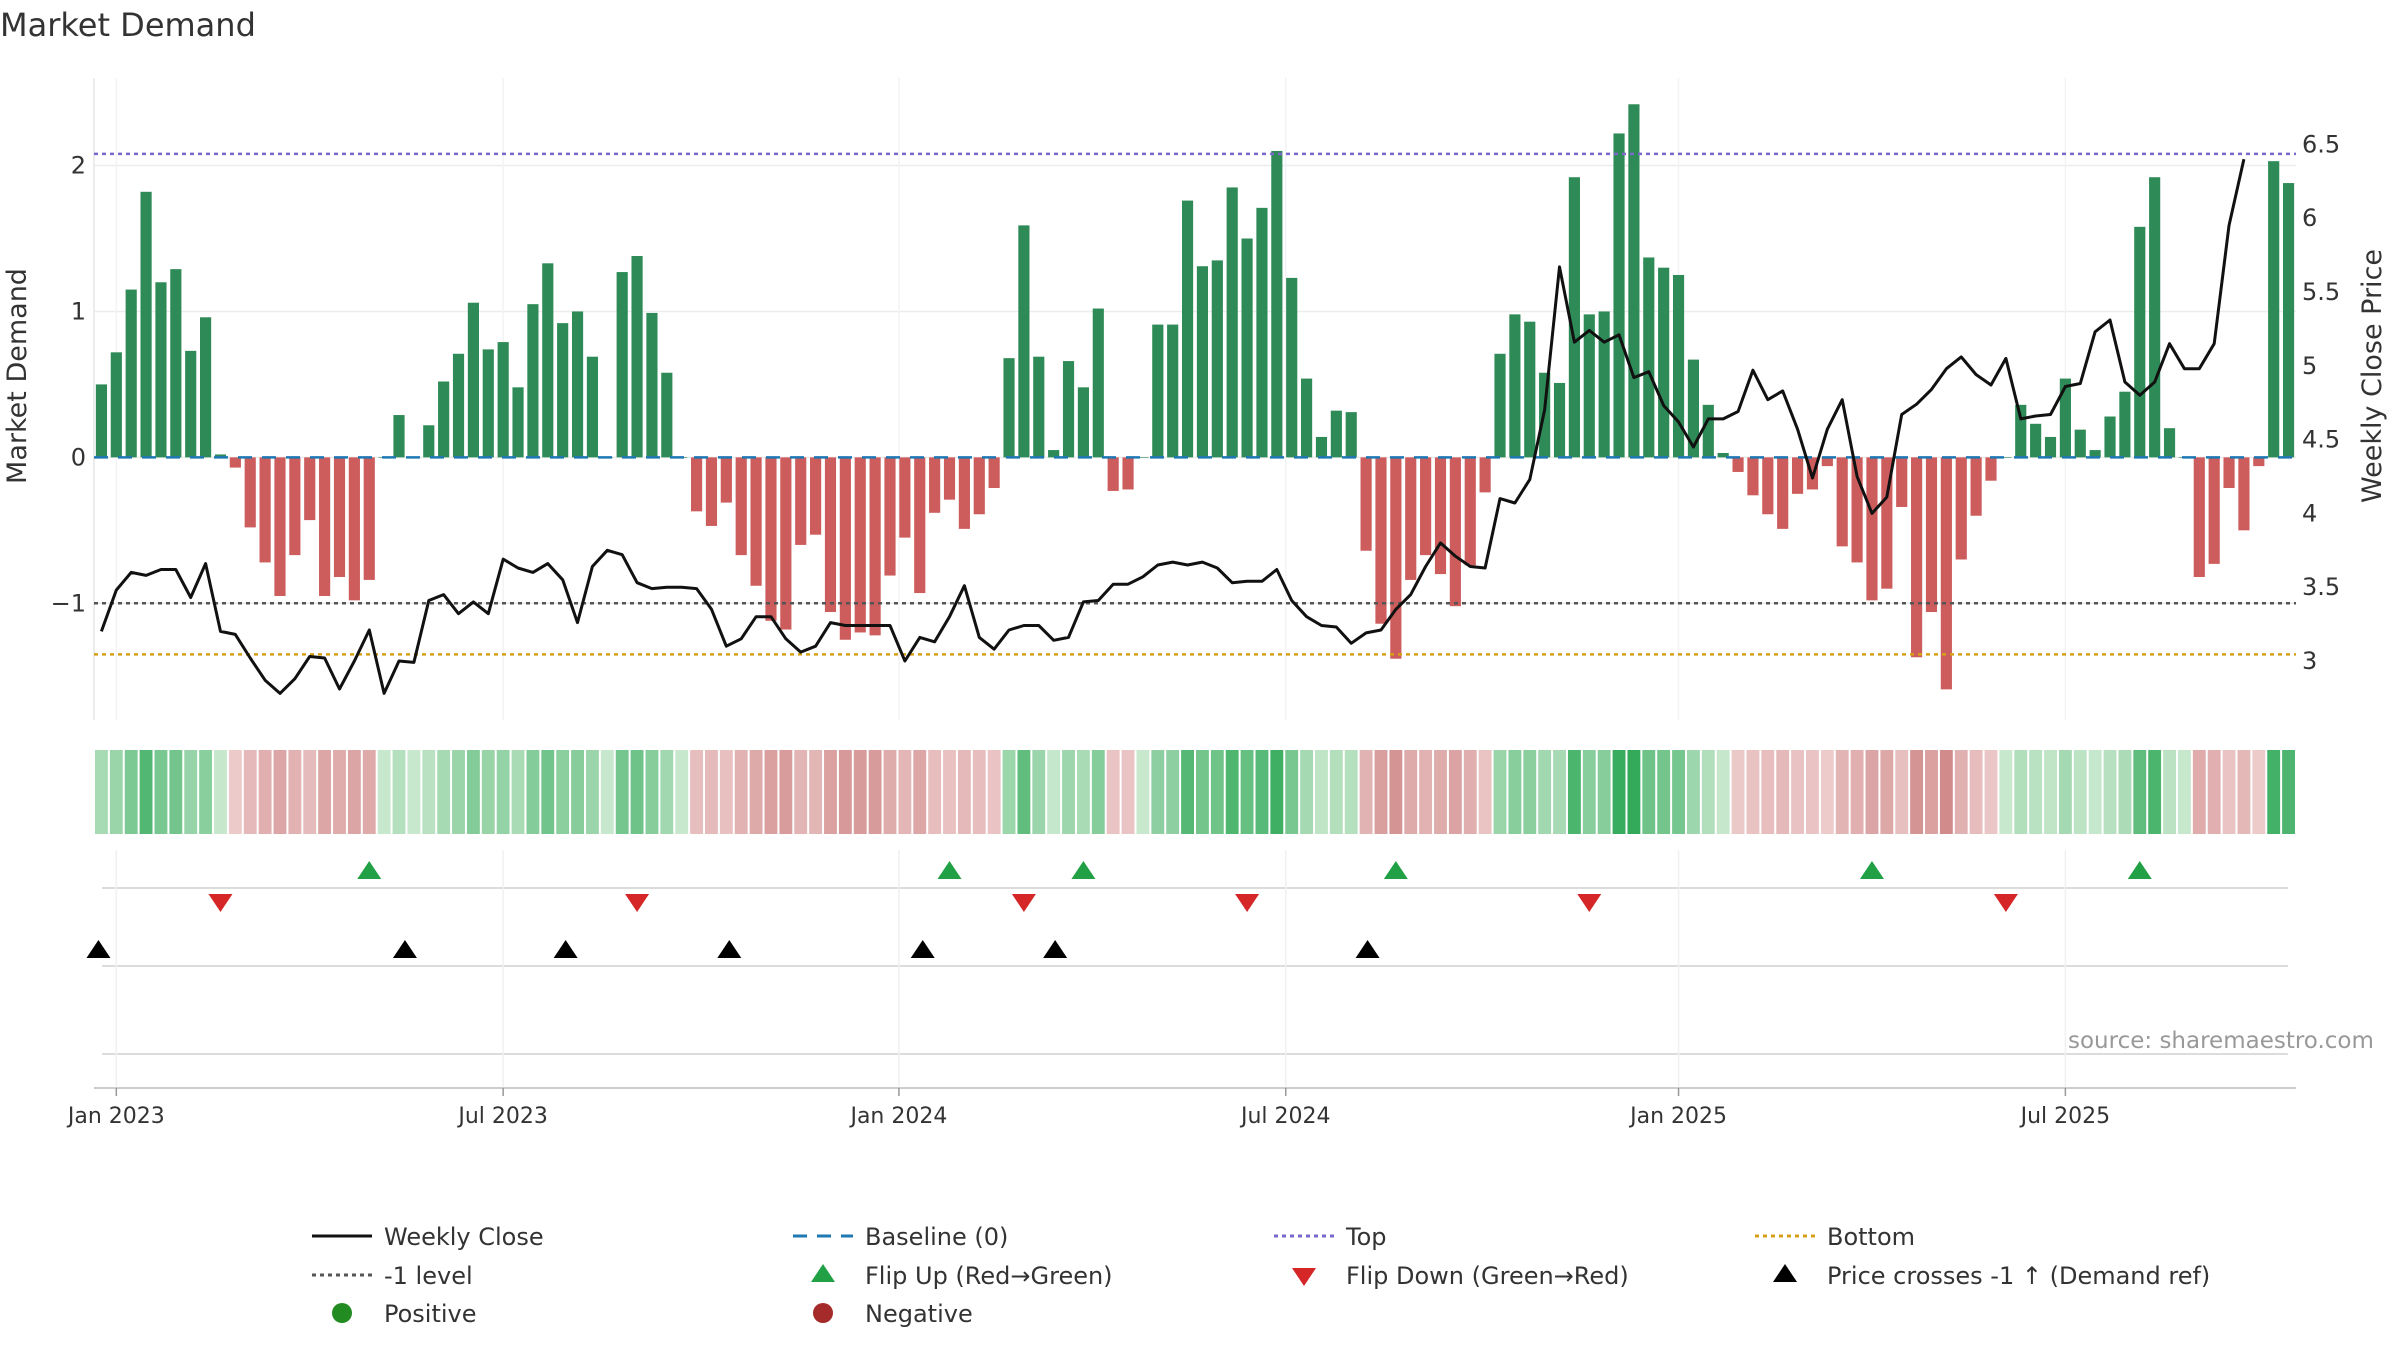  I want to click on left-tick-label: 1, so click(78, 311).